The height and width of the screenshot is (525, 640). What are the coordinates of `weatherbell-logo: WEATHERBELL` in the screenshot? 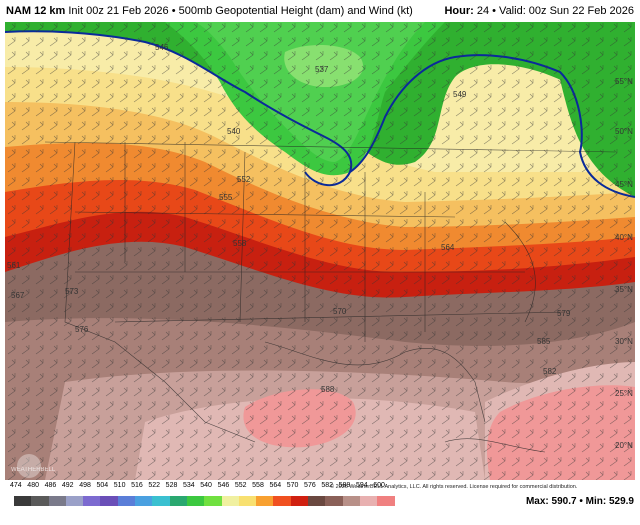 It's located at (33, 466).